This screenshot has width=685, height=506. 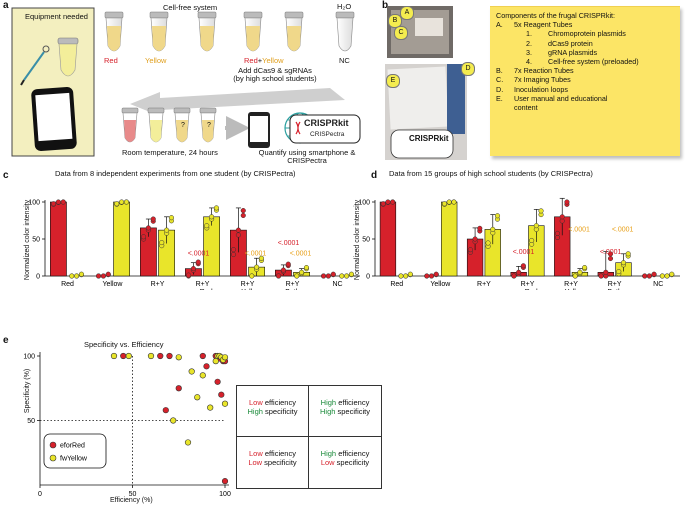 What do you see at coordinates (6, 5) in the screenshot?
I see `panel-a-label: a` at bounding box center [6, 5].